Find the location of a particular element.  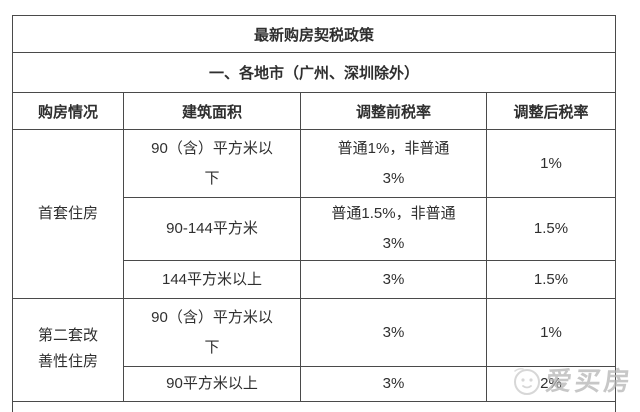

table-title: 最新购房契税政策 is located at coordinates (314, 34).